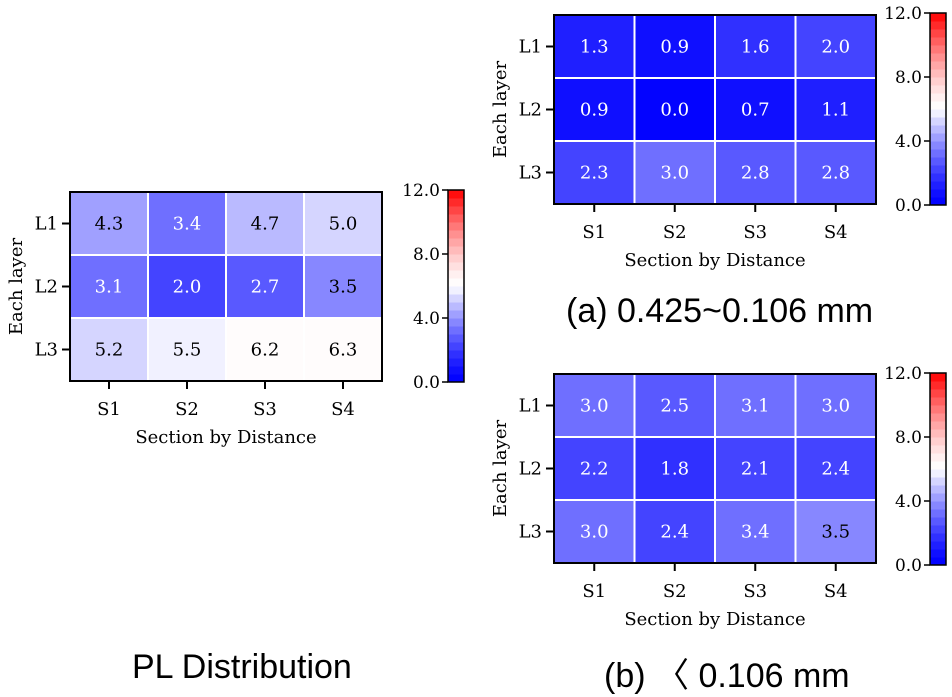 The height and width of the screenshot is (697, 952). I want to click on cell-label: 0.9, so click(674, 47).